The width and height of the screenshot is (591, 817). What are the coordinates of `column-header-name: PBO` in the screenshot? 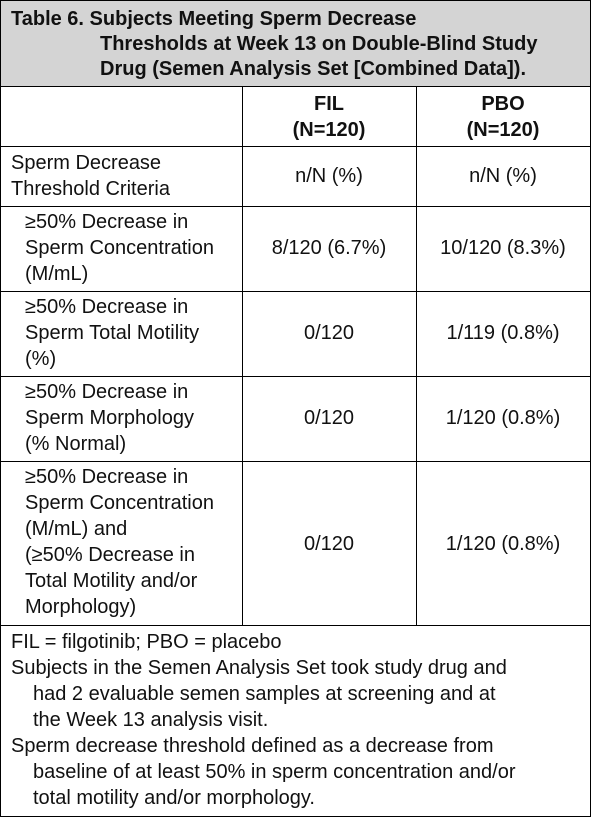 It's located at (503, 104).